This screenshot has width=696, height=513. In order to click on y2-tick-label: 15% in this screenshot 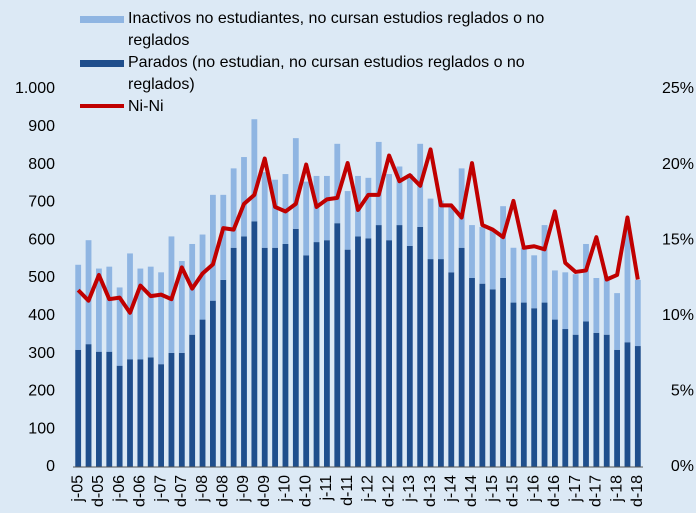, I will do `click(678, 239)`.